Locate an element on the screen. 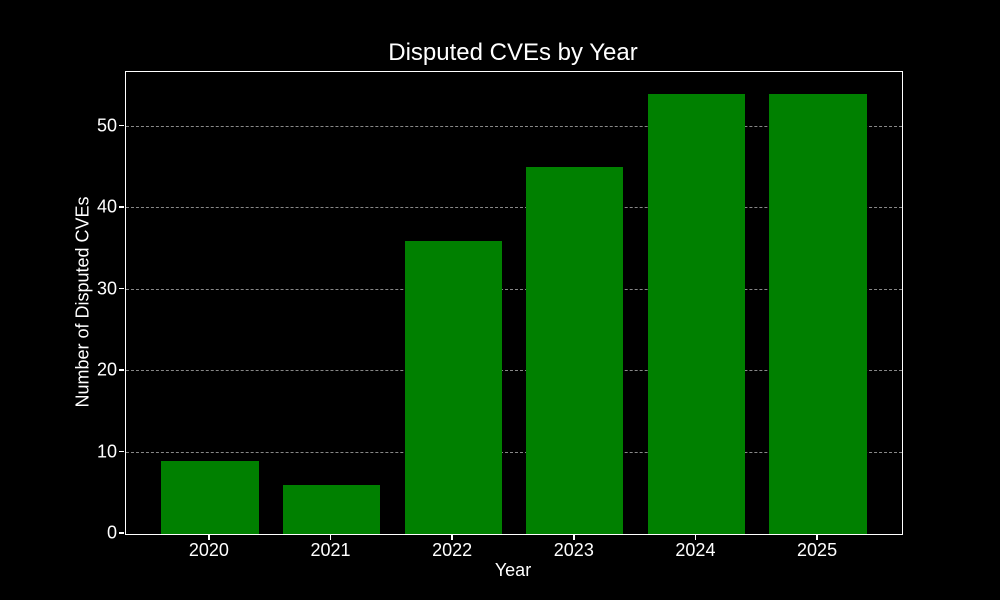  x-tick-mark-2023 is located at coordinates (574, 537).